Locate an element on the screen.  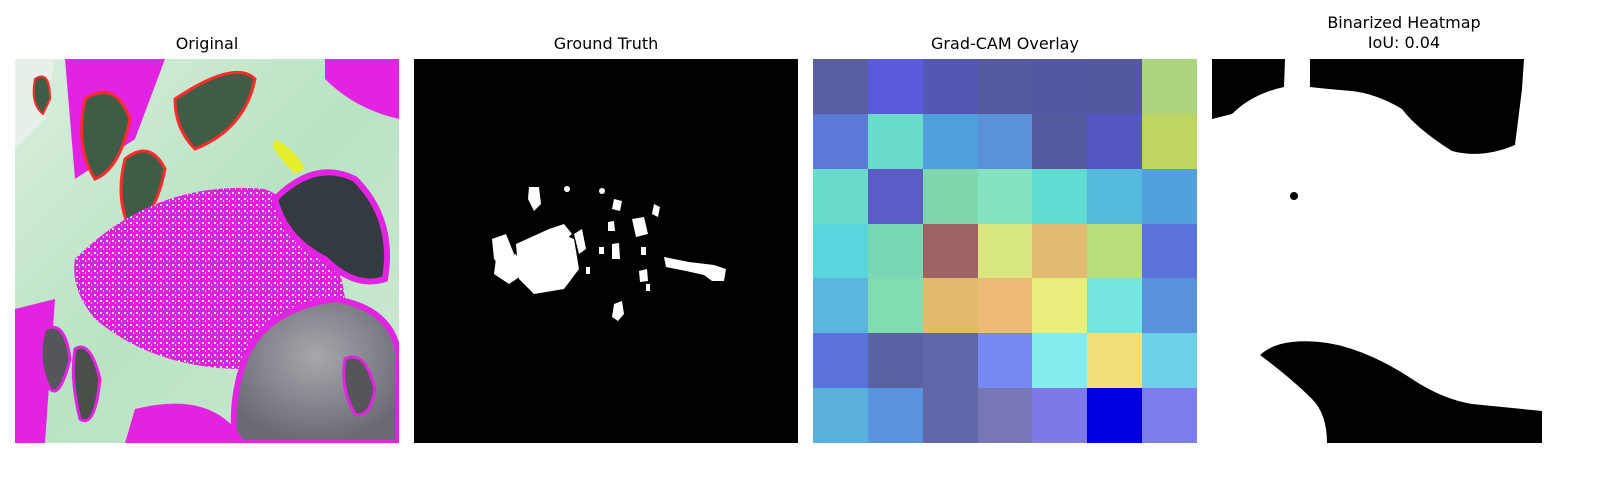
gradcam-title: Grad-CAM Overlay is located at coordinates (1005, 43).